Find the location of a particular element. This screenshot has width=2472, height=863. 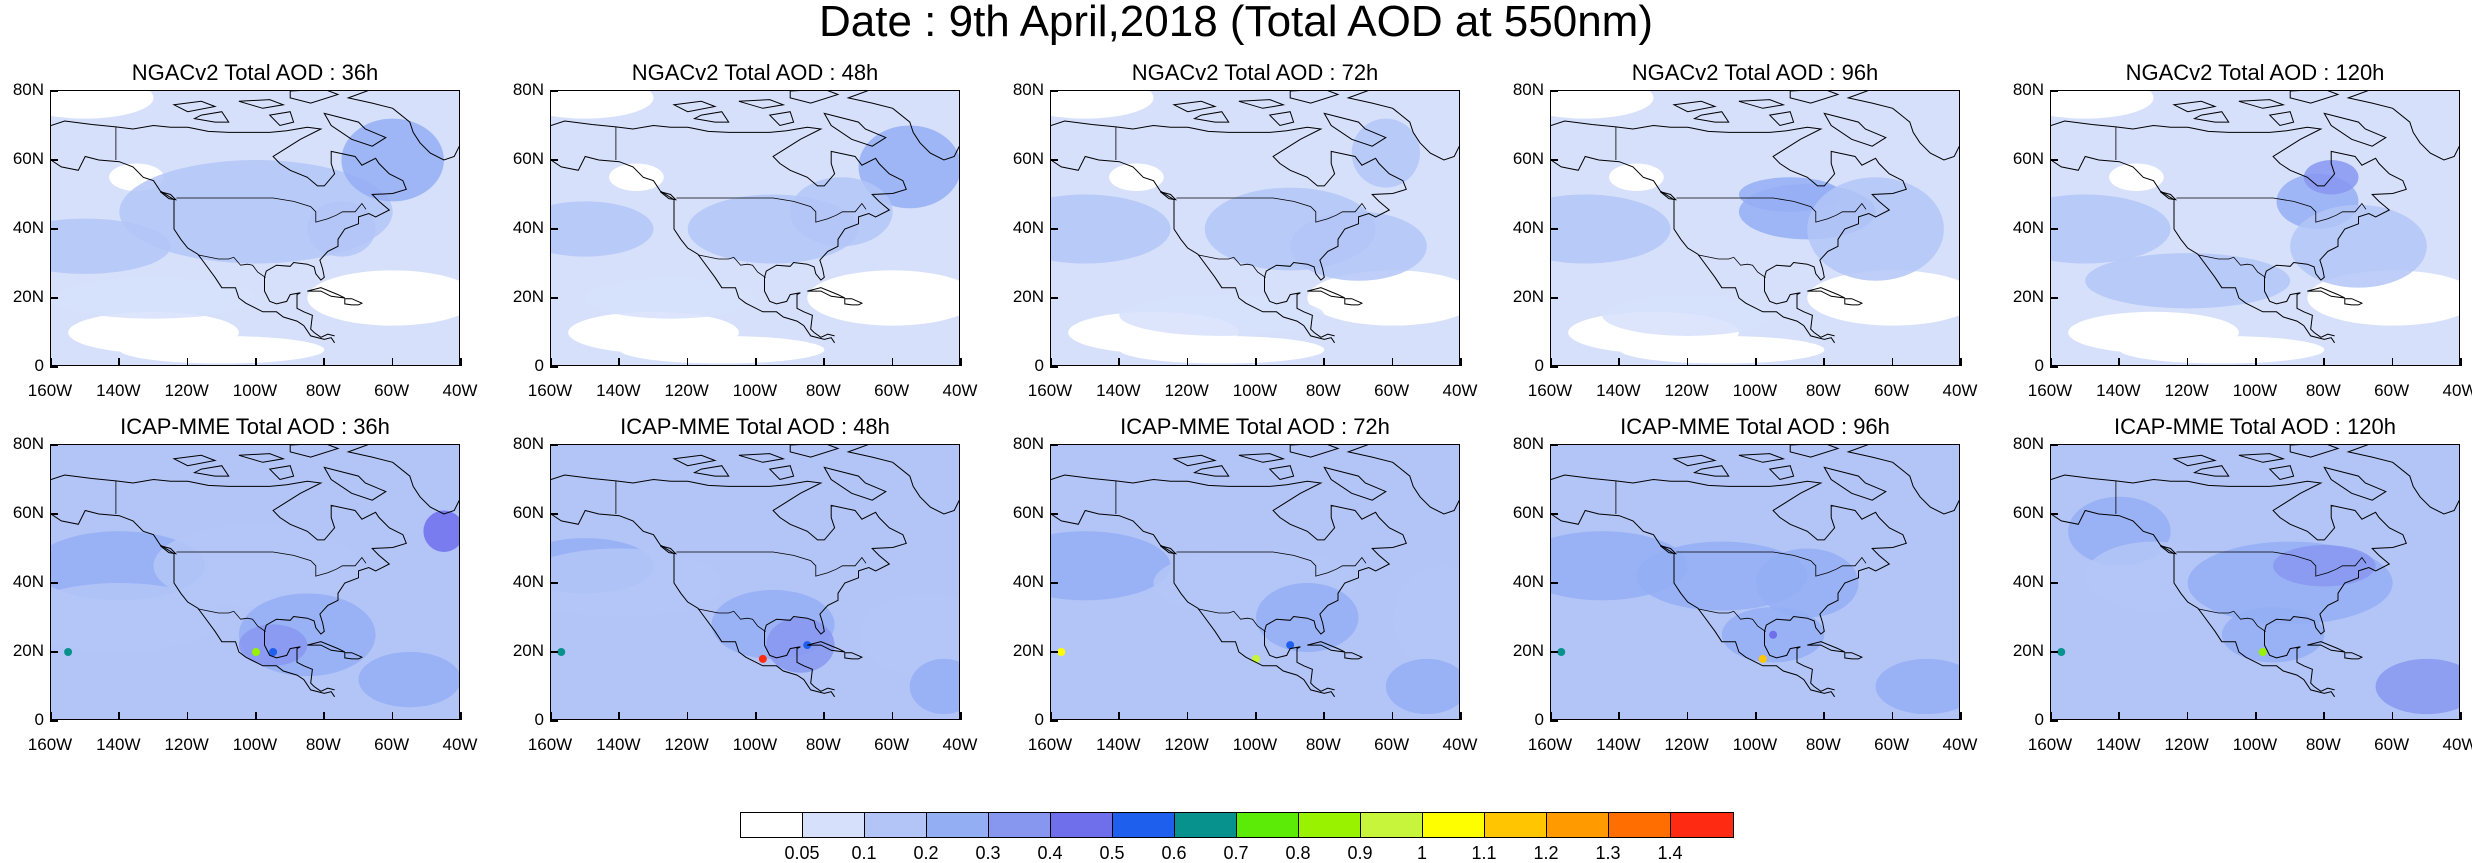

colorbar-label: 0.6 is located at coordinates (1174, 853).